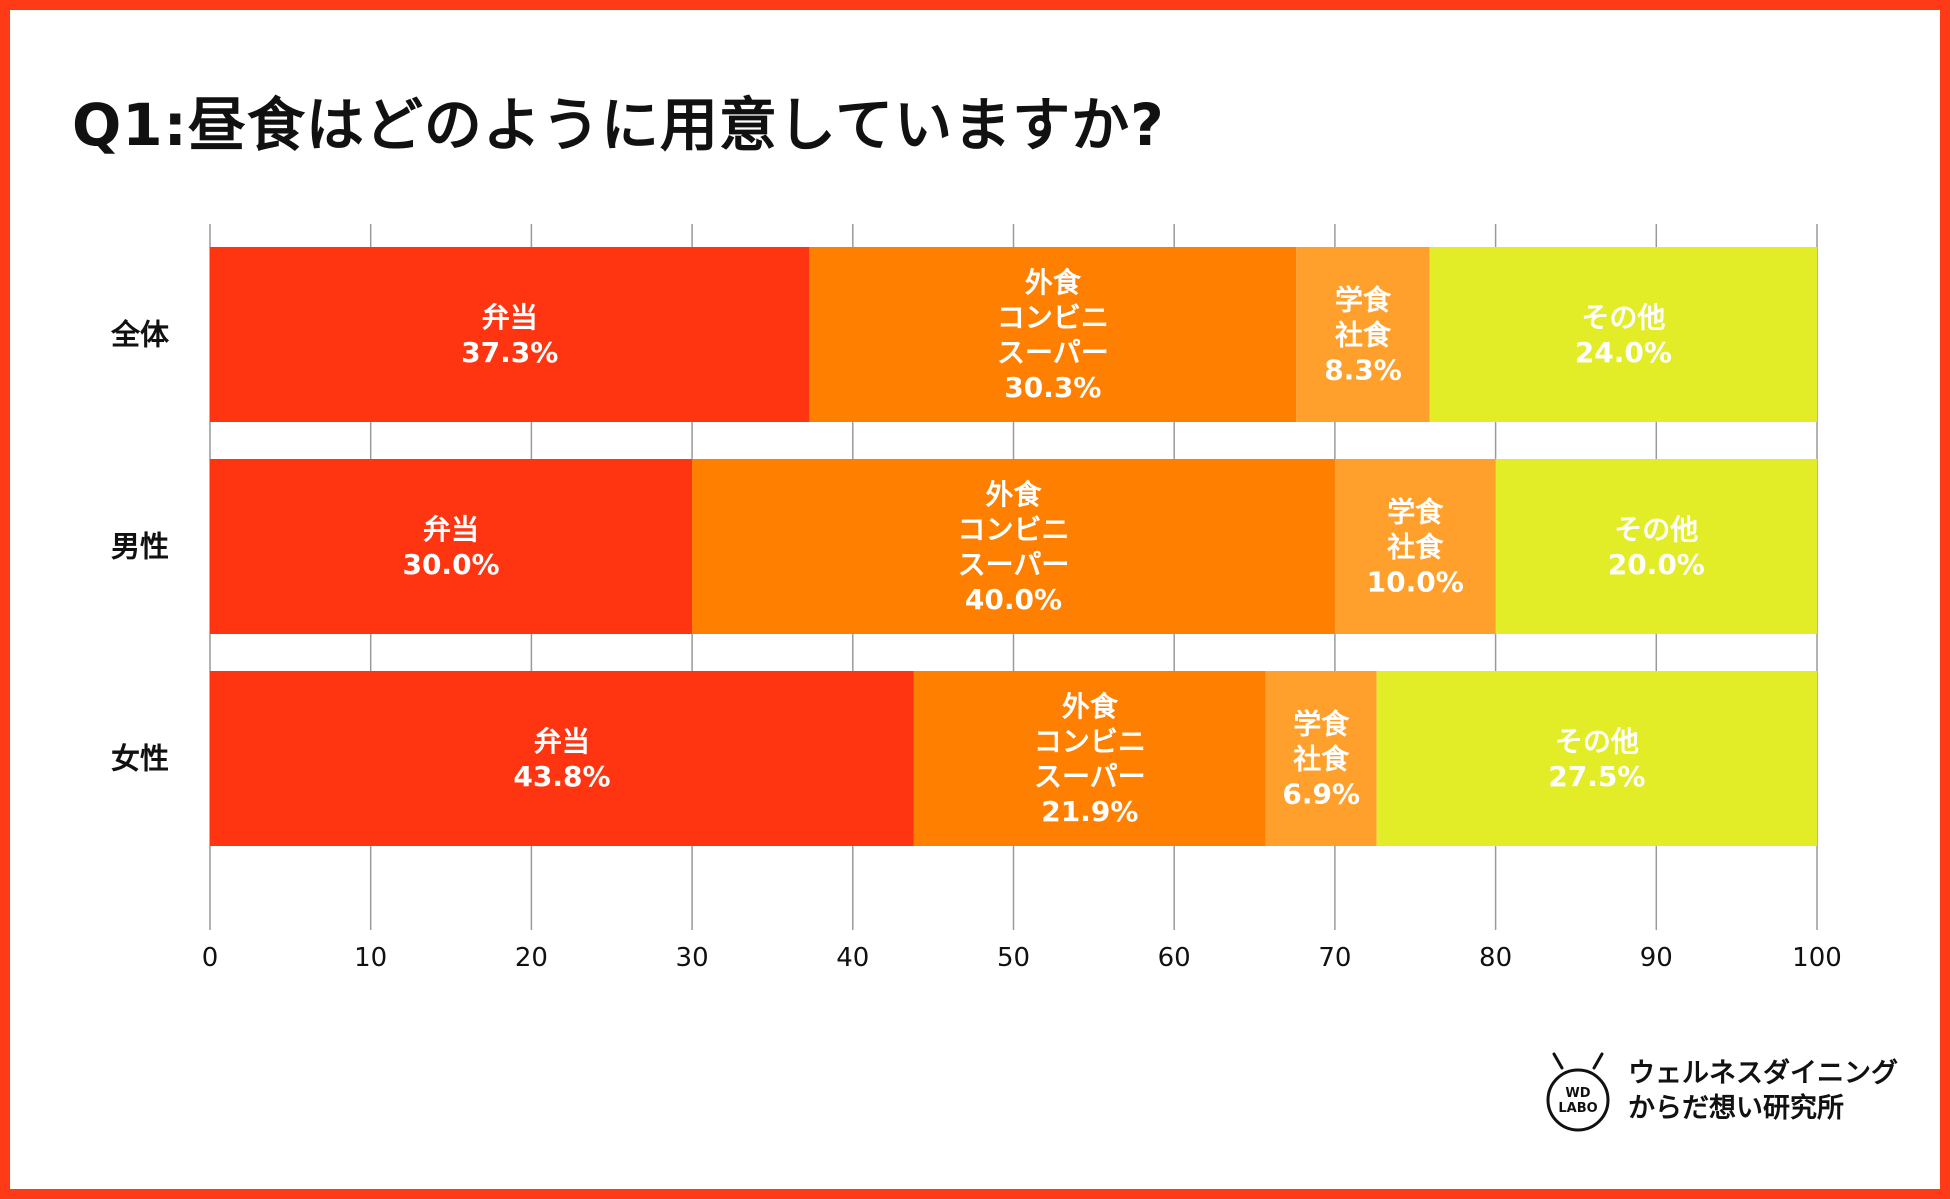  Describe the element at coordinates (140, 759) in the screenshot. I see `category-label: 女性` at that location.